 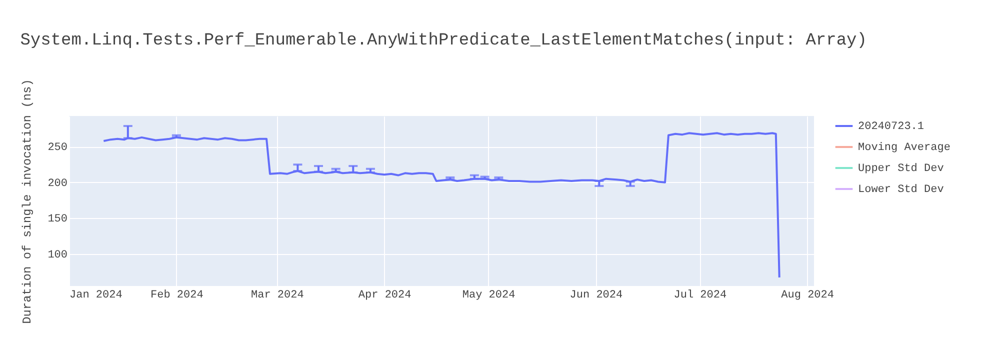 I want to click on x-tick-label: Jan 2024, so click(x=96, y=296).